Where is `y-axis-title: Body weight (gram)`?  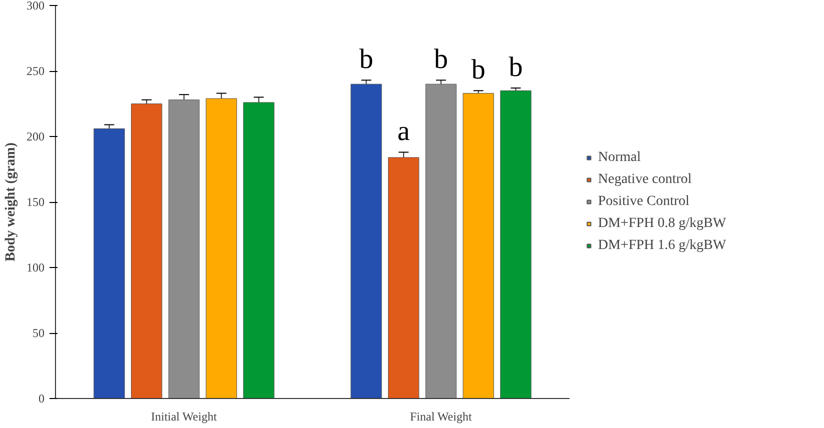 y-axis-title: Body weight (gram) is located at coordinates (11, 202).